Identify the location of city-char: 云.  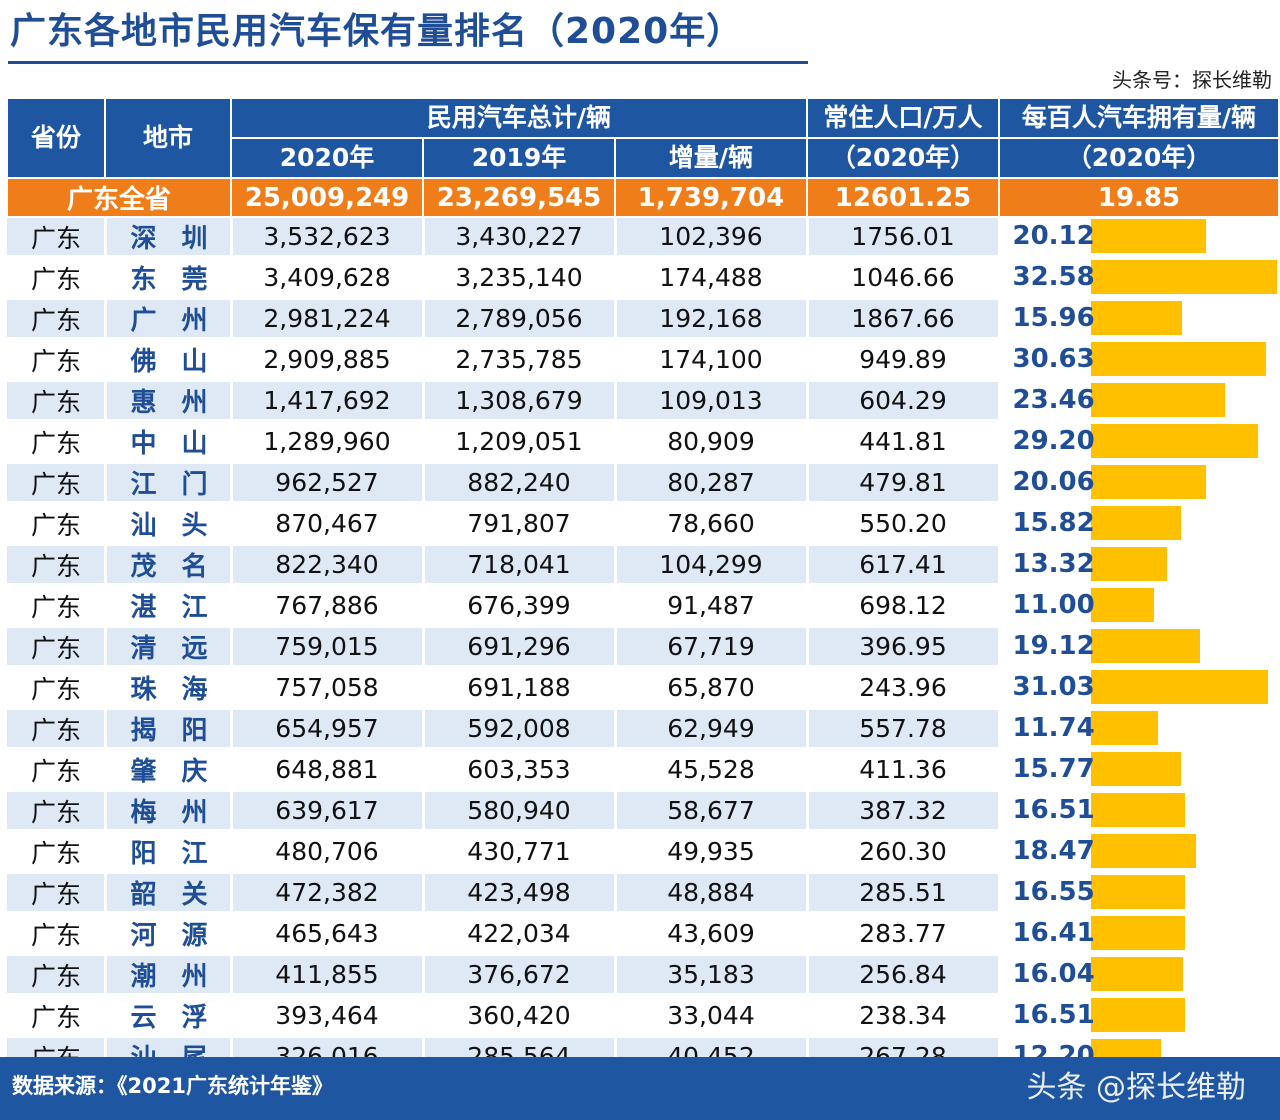
(143, 1018).